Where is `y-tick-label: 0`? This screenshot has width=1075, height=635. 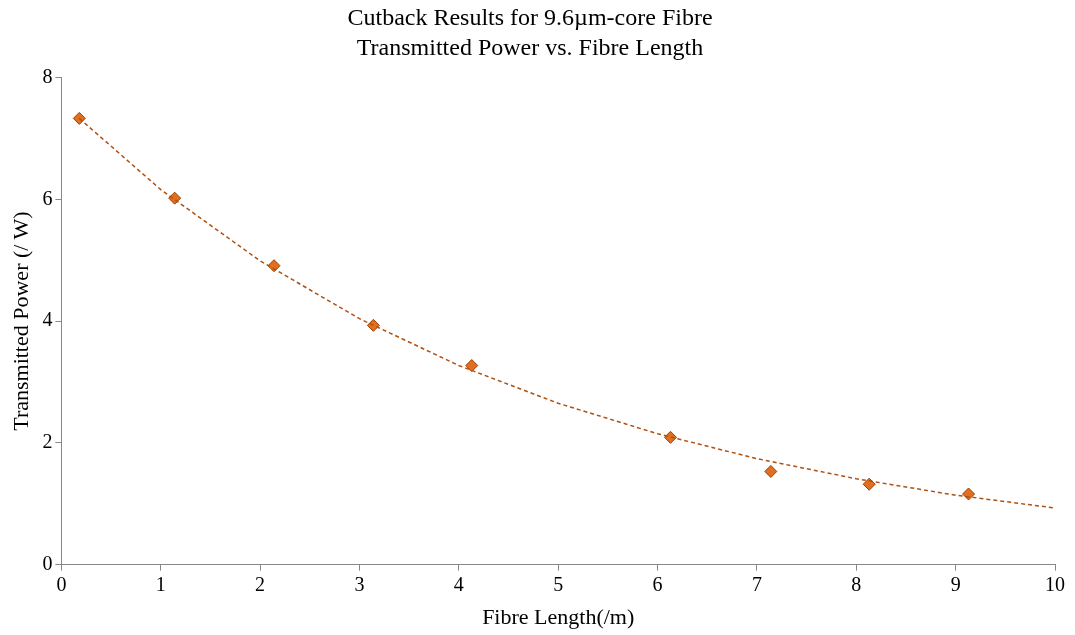 y-tick-label: 0 is located at coordinates (47, 562).